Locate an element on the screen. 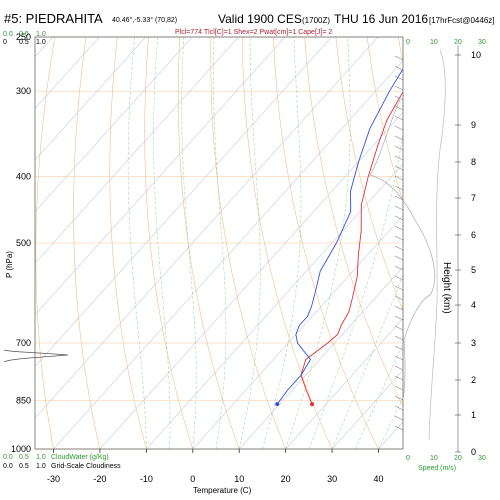 Image resolution: width=500 pixels, height=500 pixels. cloud-top-label2-1: 0.5 is located at coordinates (24, 42).